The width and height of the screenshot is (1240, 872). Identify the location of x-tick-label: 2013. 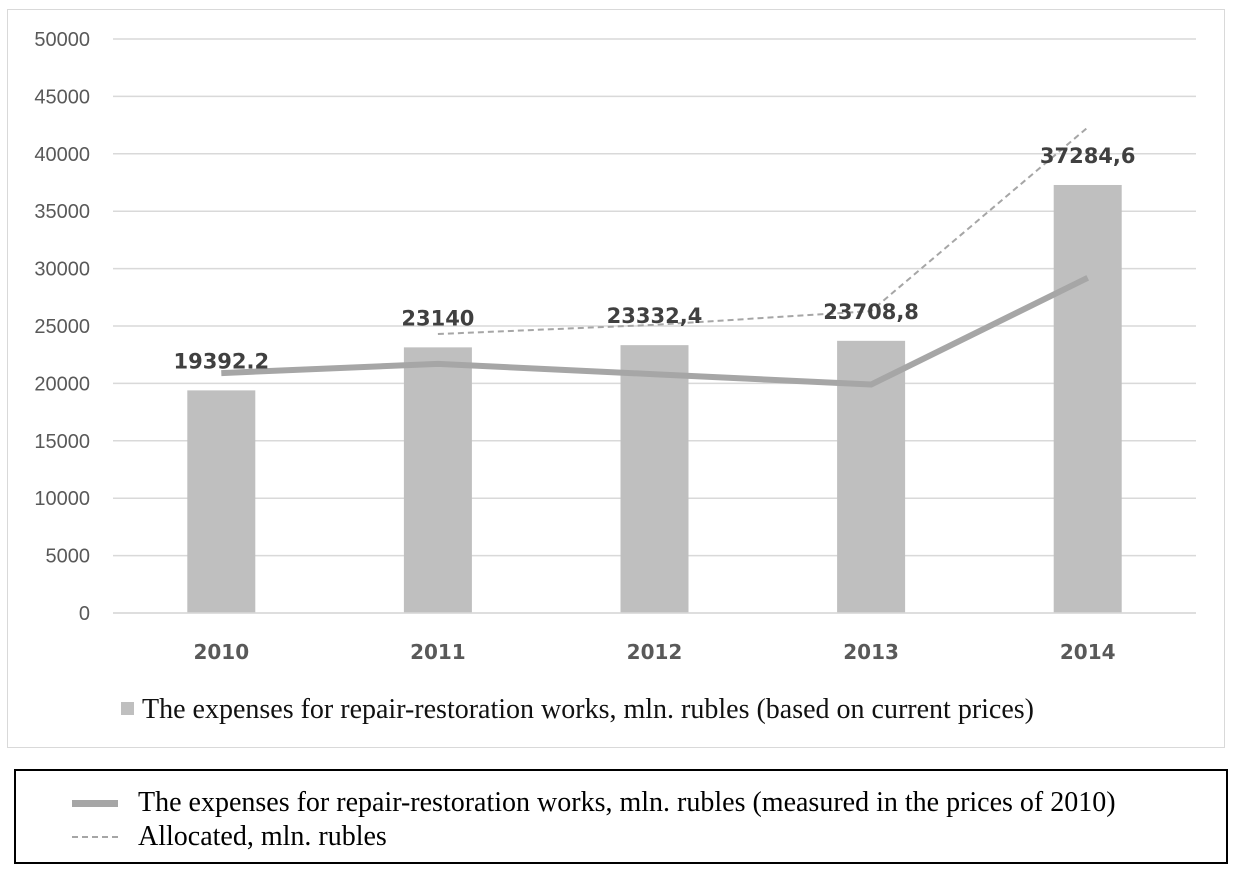
(871, 652).